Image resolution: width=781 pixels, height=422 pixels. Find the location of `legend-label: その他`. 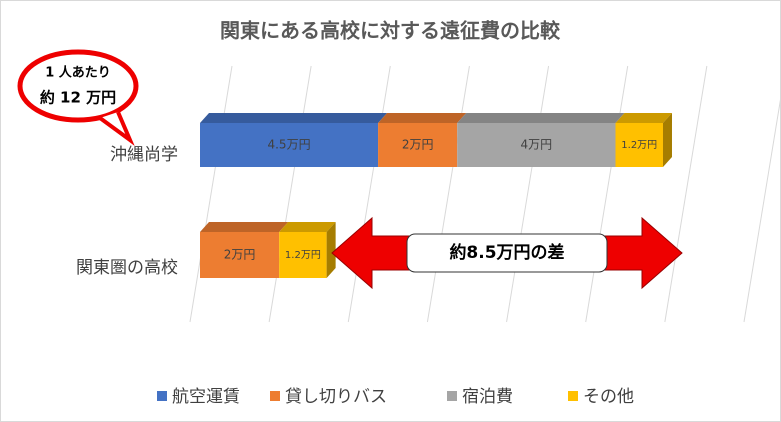

legend-label: その他 is located at coordinates (608, 397).